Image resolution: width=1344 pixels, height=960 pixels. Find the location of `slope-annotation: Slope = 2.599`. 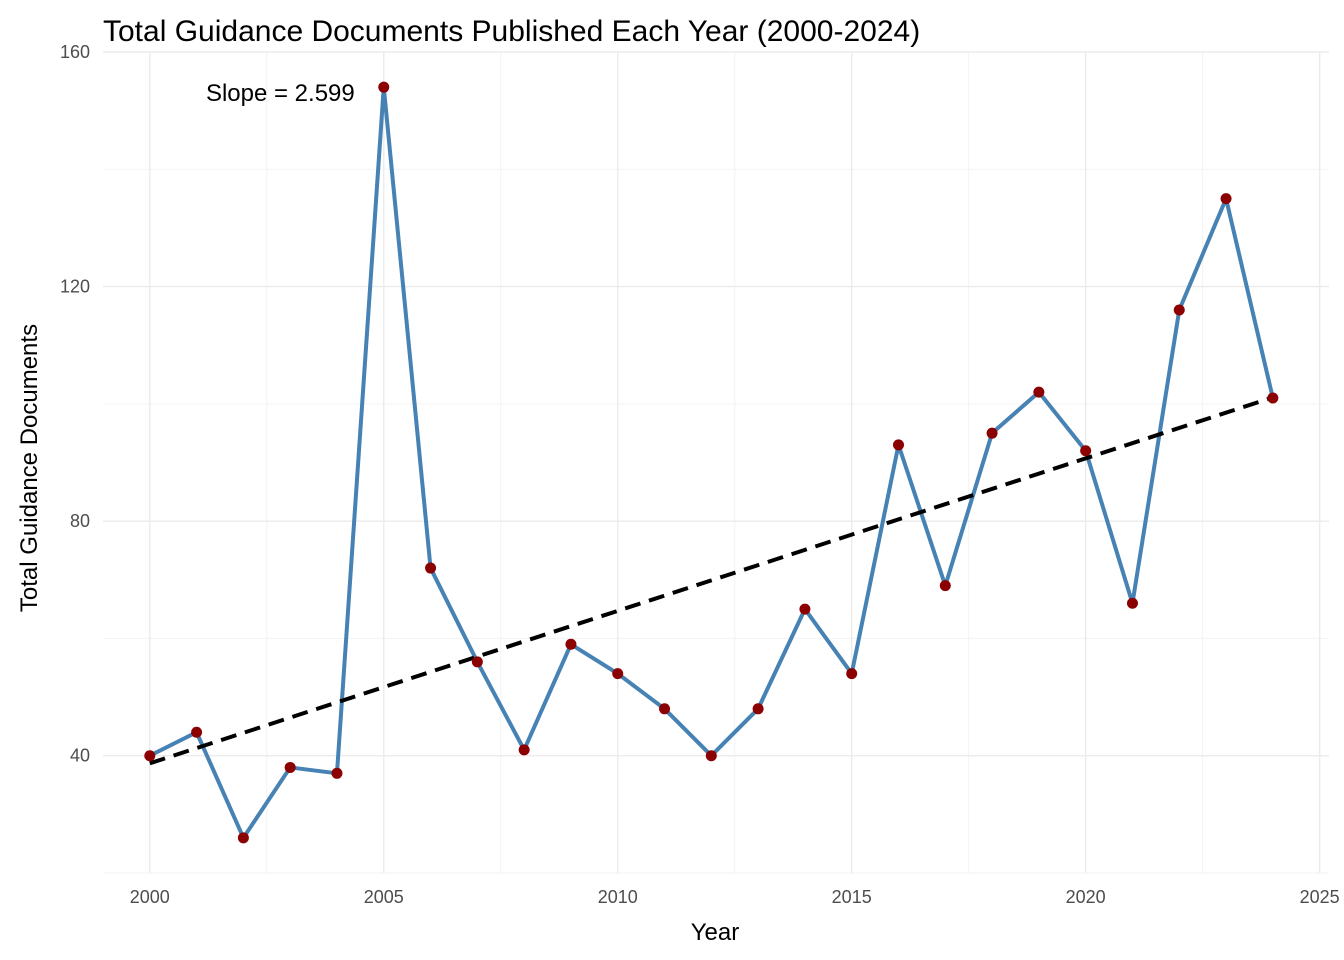

slope-annotation: Slope = 2.599 is located at coordinates (280, 93).